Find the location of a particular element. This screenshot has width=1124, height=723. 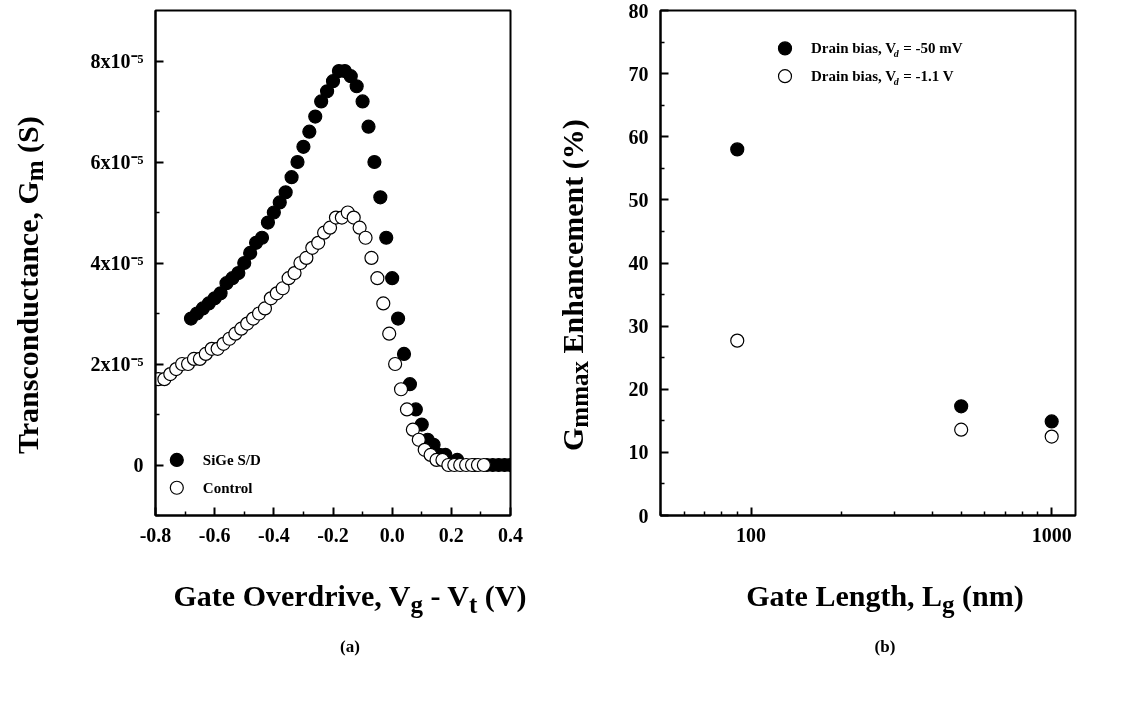

x-tick-label: -0.6 is located at coordinates (214, 534).